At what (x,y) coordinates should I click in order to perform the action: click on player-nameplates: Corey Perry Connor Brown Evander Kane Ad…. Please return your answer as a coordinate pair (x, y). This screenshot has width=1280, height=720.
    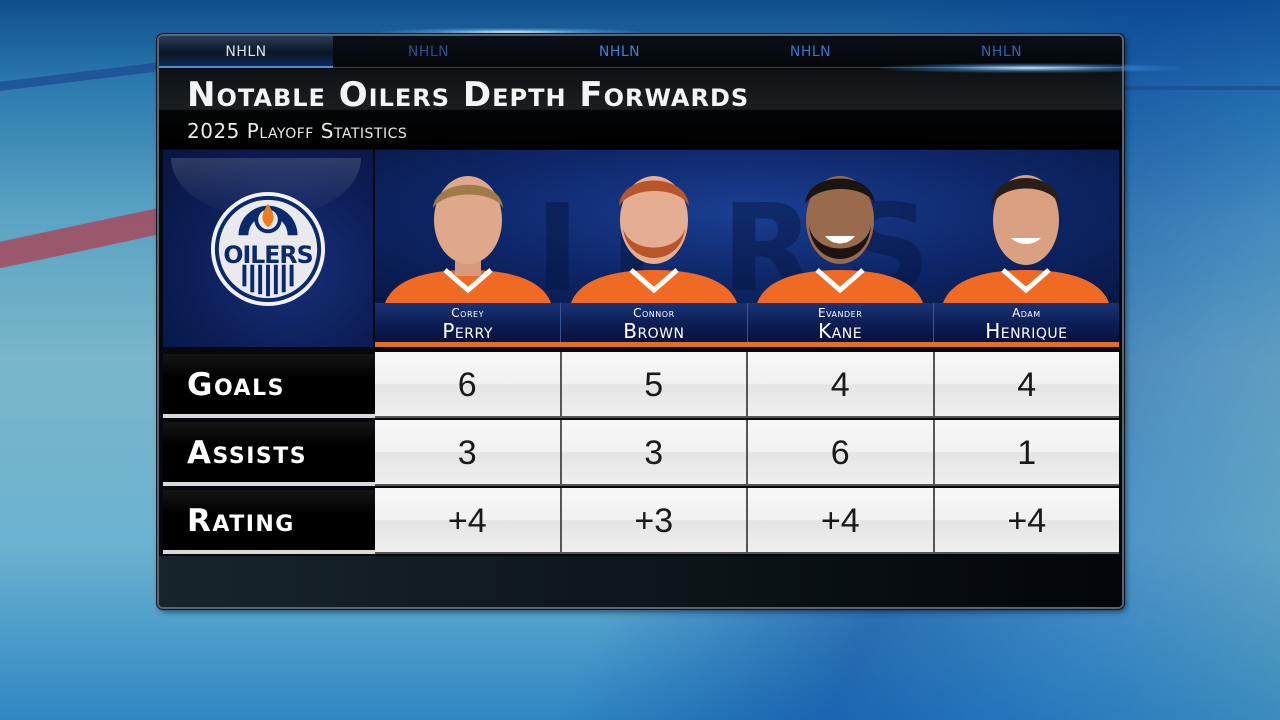
    Looking at the image, I should click on (747, 325).